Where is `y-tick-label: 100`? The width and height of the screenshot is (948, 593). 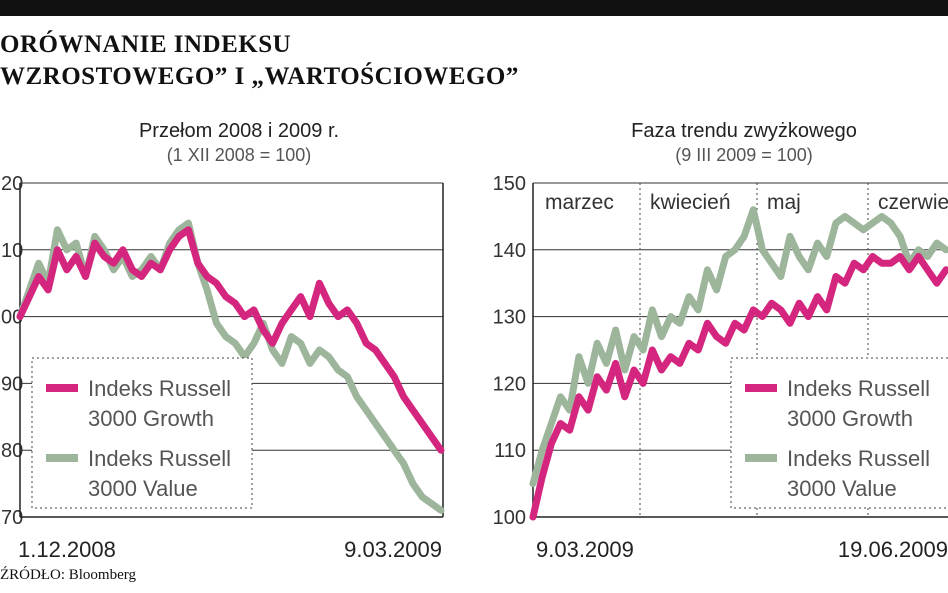
y-tick-label: 100 is located at coordinates (509, 518).